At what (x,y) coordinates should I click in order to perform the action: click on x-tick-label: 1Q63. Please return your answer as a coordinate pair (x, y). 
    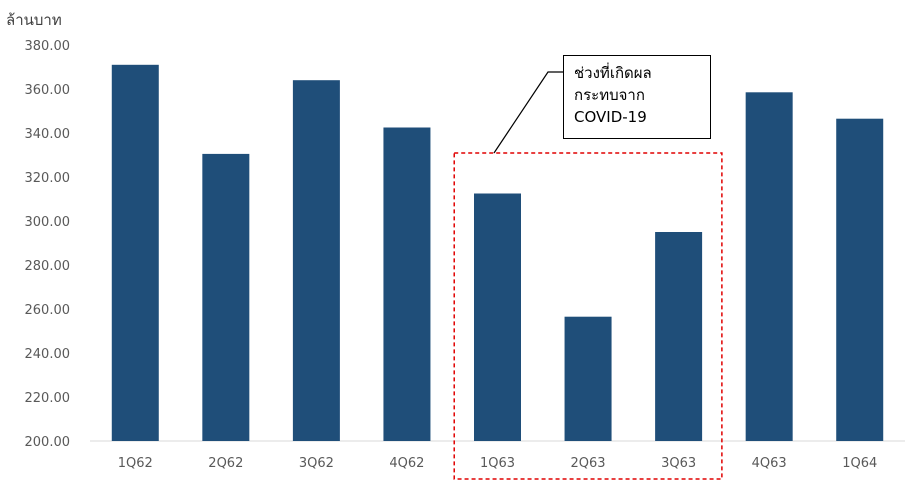
    Looking at the image, I should click on (497, 463).